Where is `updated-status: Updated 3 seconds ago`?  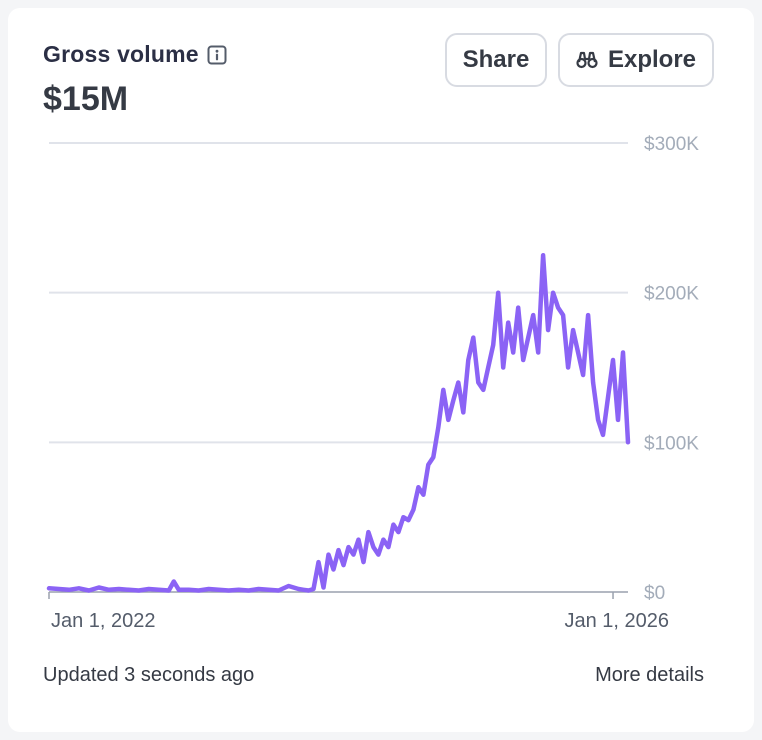 updated-status: Updated 3 seconds ago is located at coordinates (149, 675).